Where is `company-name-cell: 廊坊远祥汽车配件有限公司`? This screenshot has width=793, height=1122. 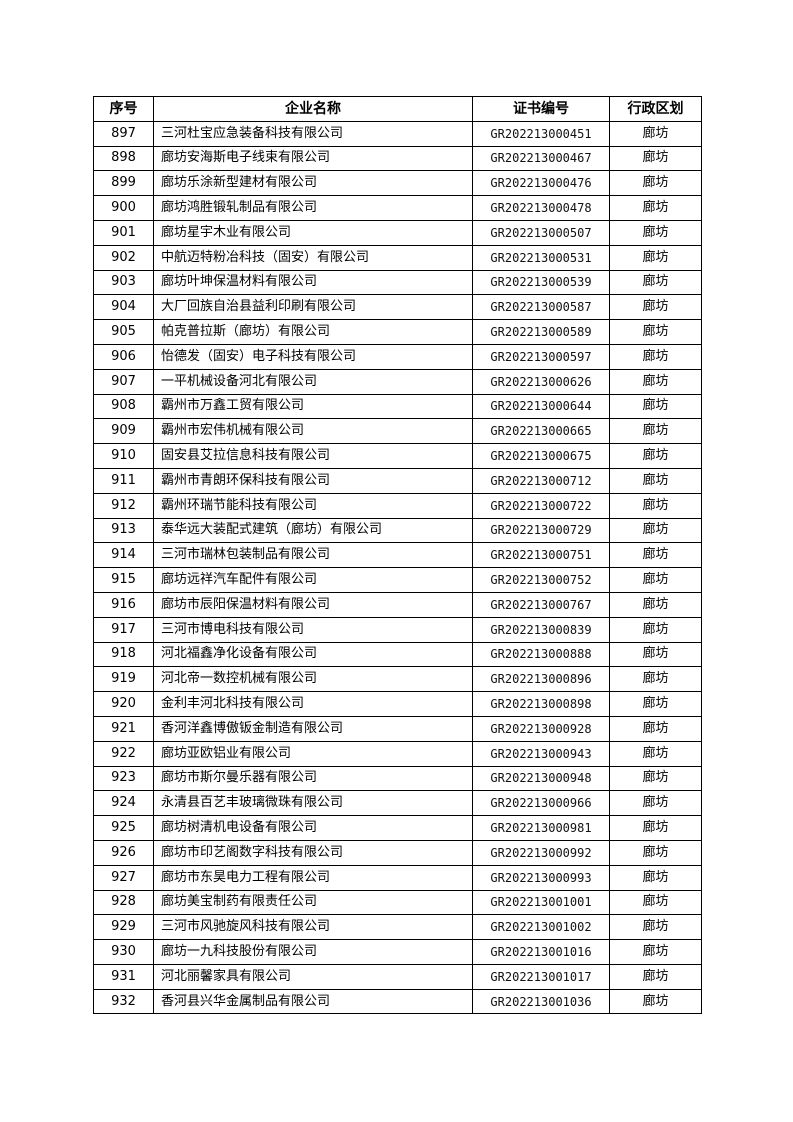 company-name-cell: 廊坊远祥汽车配件有限公司 is located at coordinates (313, 580).